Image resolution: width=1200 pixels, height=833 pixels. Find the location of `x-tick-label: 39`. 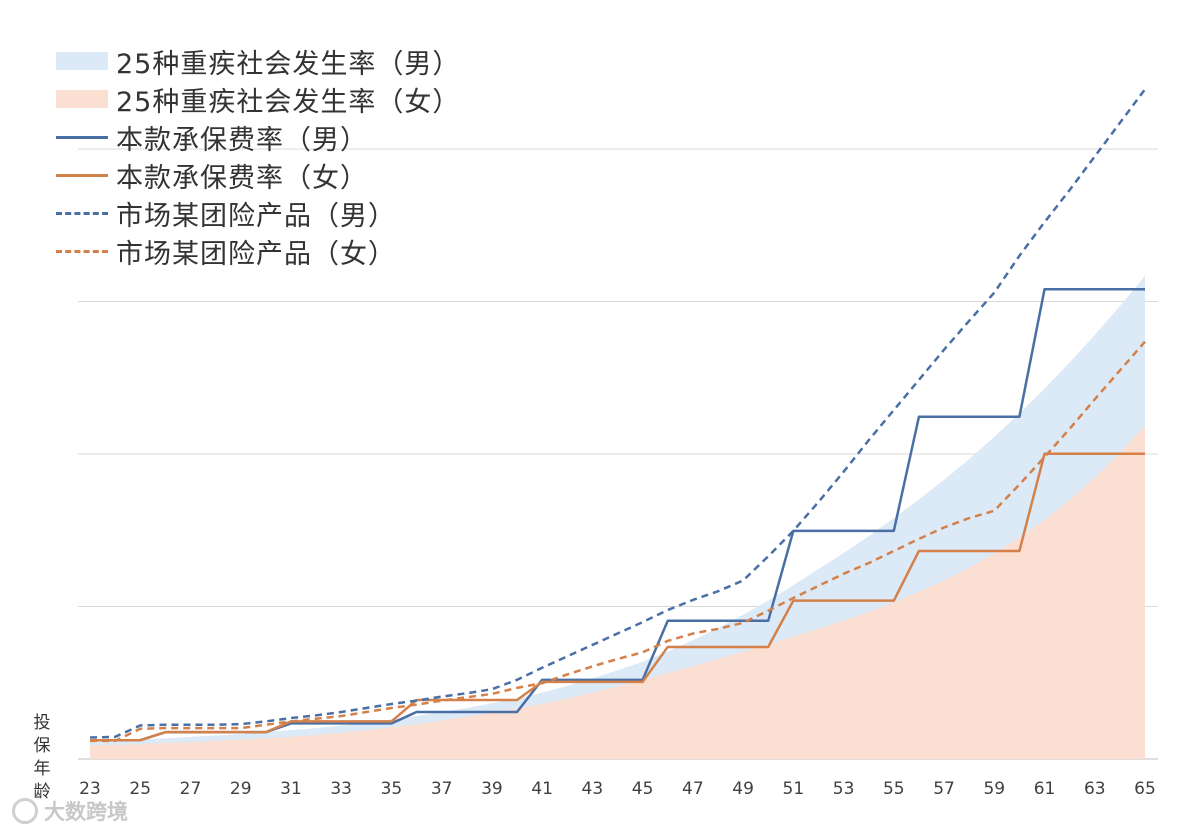

x-tick-label: 39 is located at coordinates (492, 789).